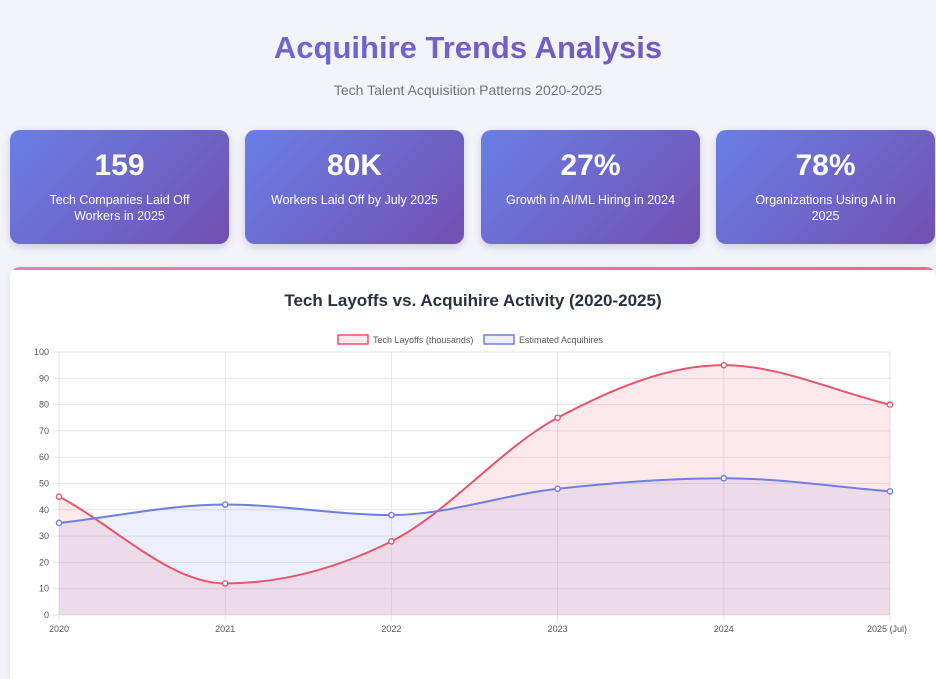  Describe the element at coordinates (825, 187) in the screenshot. I see `stat-card-ai-usage: 78% Organizations Using AI in 2025` at that location.